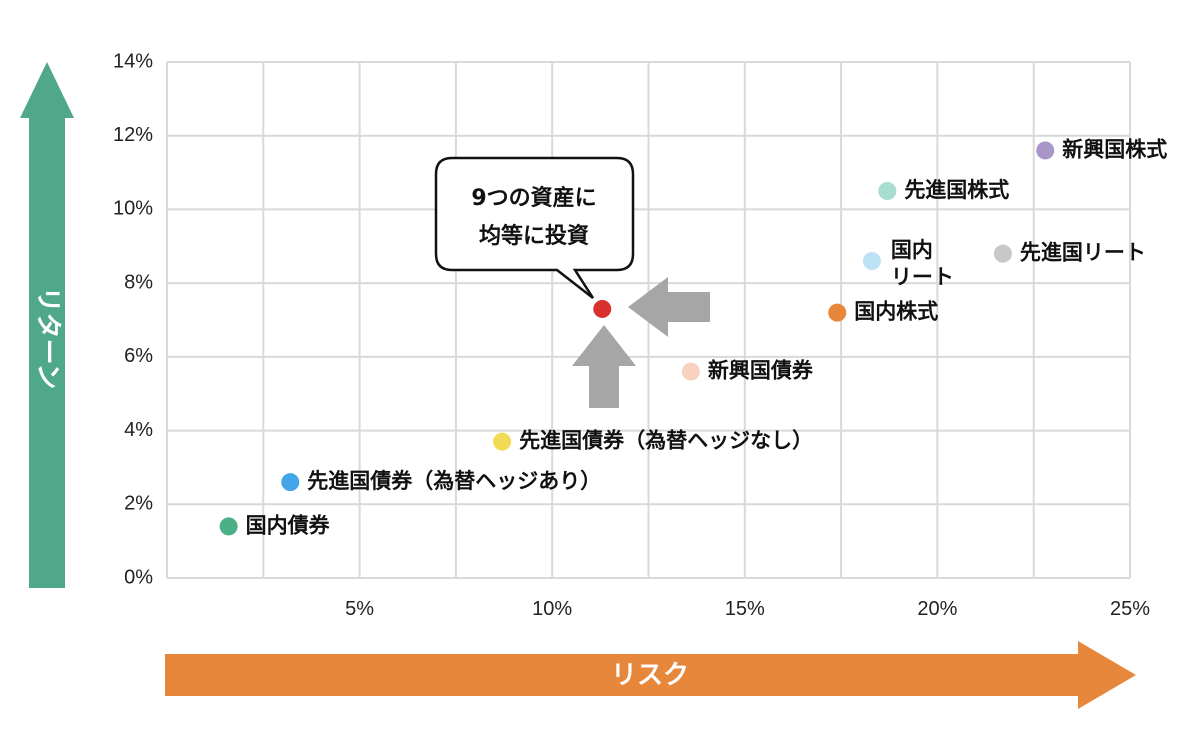 The height and width of the screenshot is (742, 1200). I want to click on data-point-label: 国内債券, so click(288, 525).